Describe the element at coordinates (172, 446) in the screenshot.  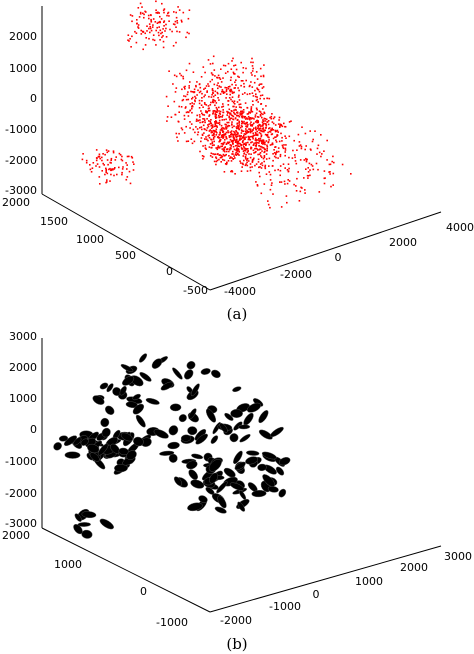
I see `ellipsoid-markers` at that location.